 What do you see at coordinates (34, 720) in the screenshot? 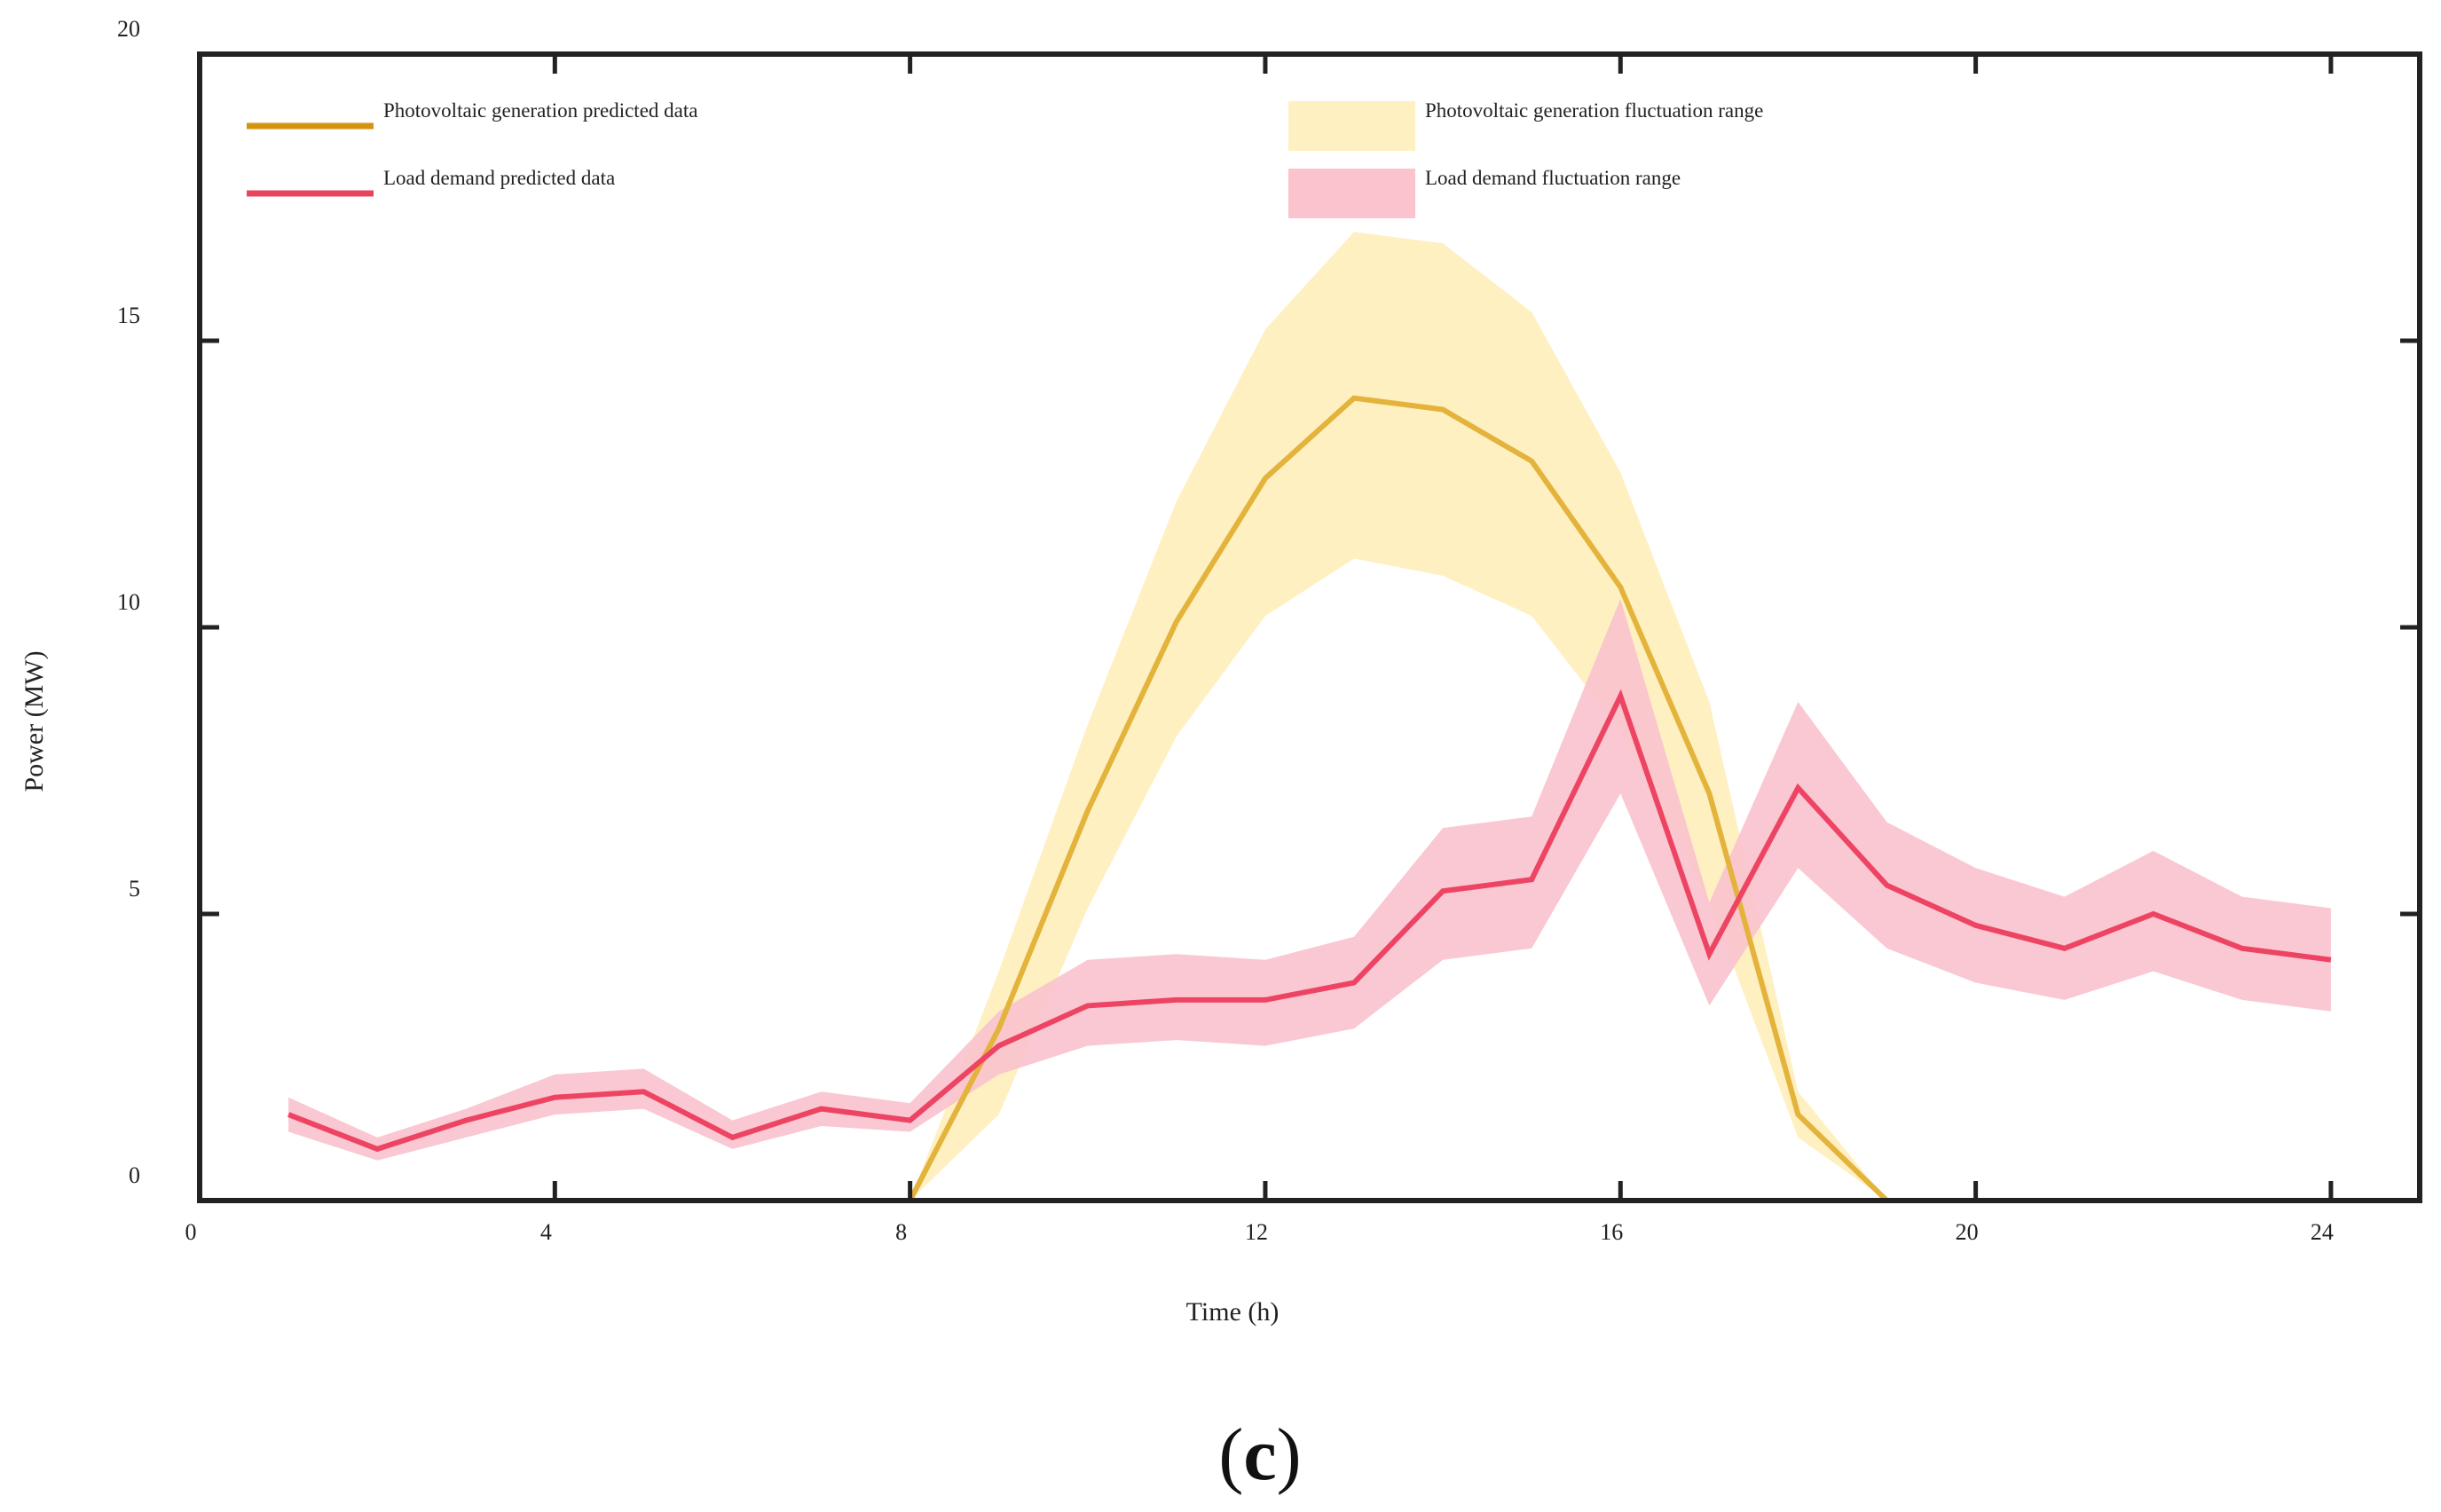
I see `y-axis-title: Power (MW)` at bounding box center [34, 720].